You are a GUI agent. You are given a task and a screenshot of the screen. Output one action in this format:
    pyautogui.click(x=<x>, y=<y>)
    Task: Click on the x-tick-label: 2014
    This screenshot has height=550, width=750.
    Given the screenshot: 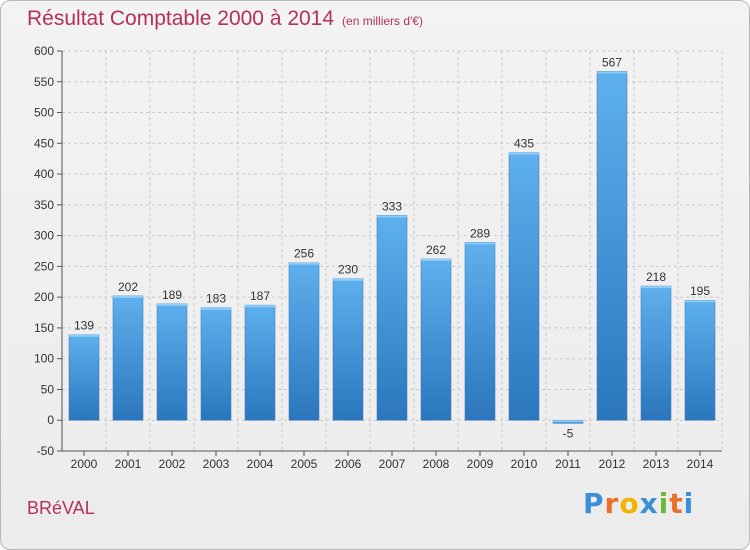 What is the action you would take?
    pyautogui.click(x=700, y=464)
    